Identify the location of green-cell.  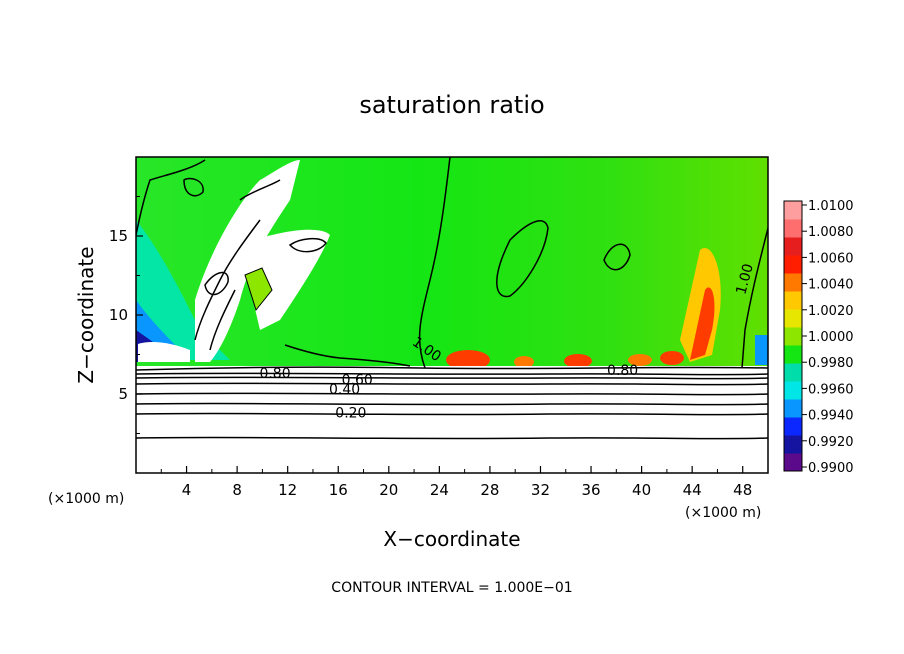
(258, 289).